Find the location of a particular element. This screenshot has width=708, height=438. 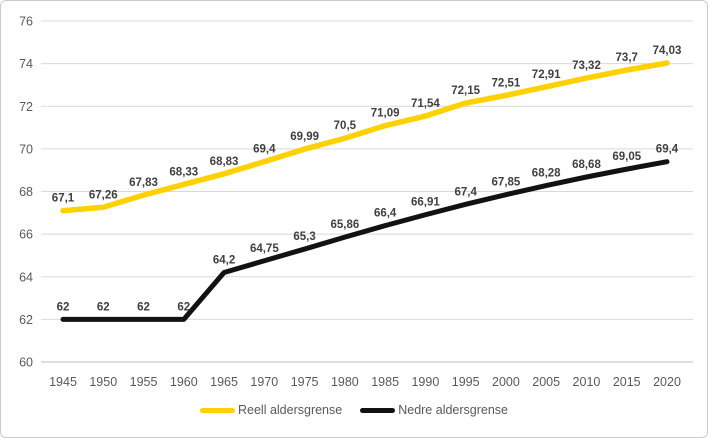

data-label: 72,91 is located at coordinates (546, 75).